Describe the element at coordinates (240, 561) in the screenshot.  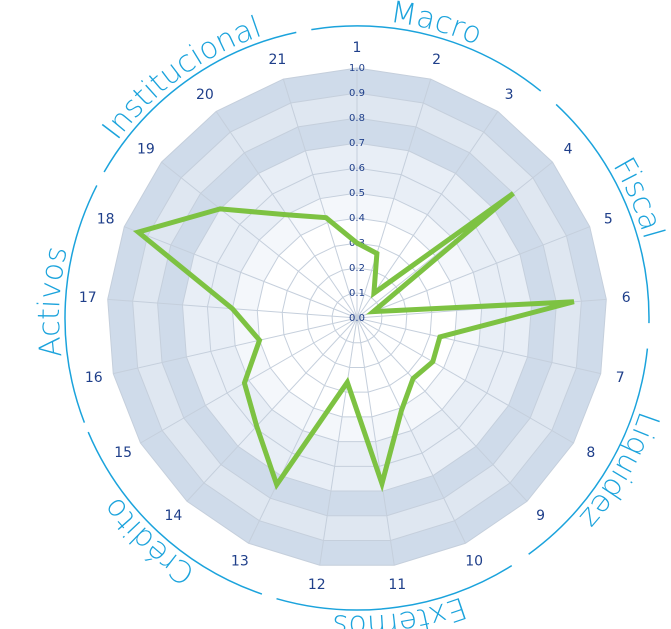
I see `category-label: 13` at that location.